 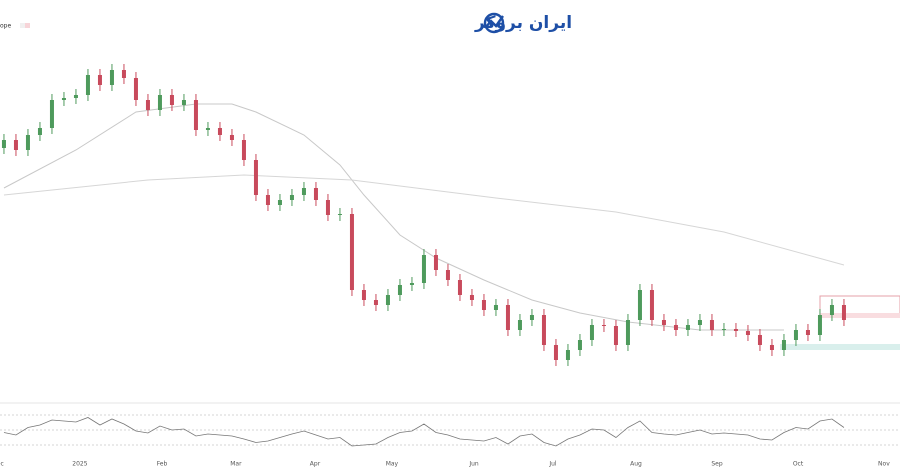 I want to click on x-tick-label: May, so click(x=392, y=464).